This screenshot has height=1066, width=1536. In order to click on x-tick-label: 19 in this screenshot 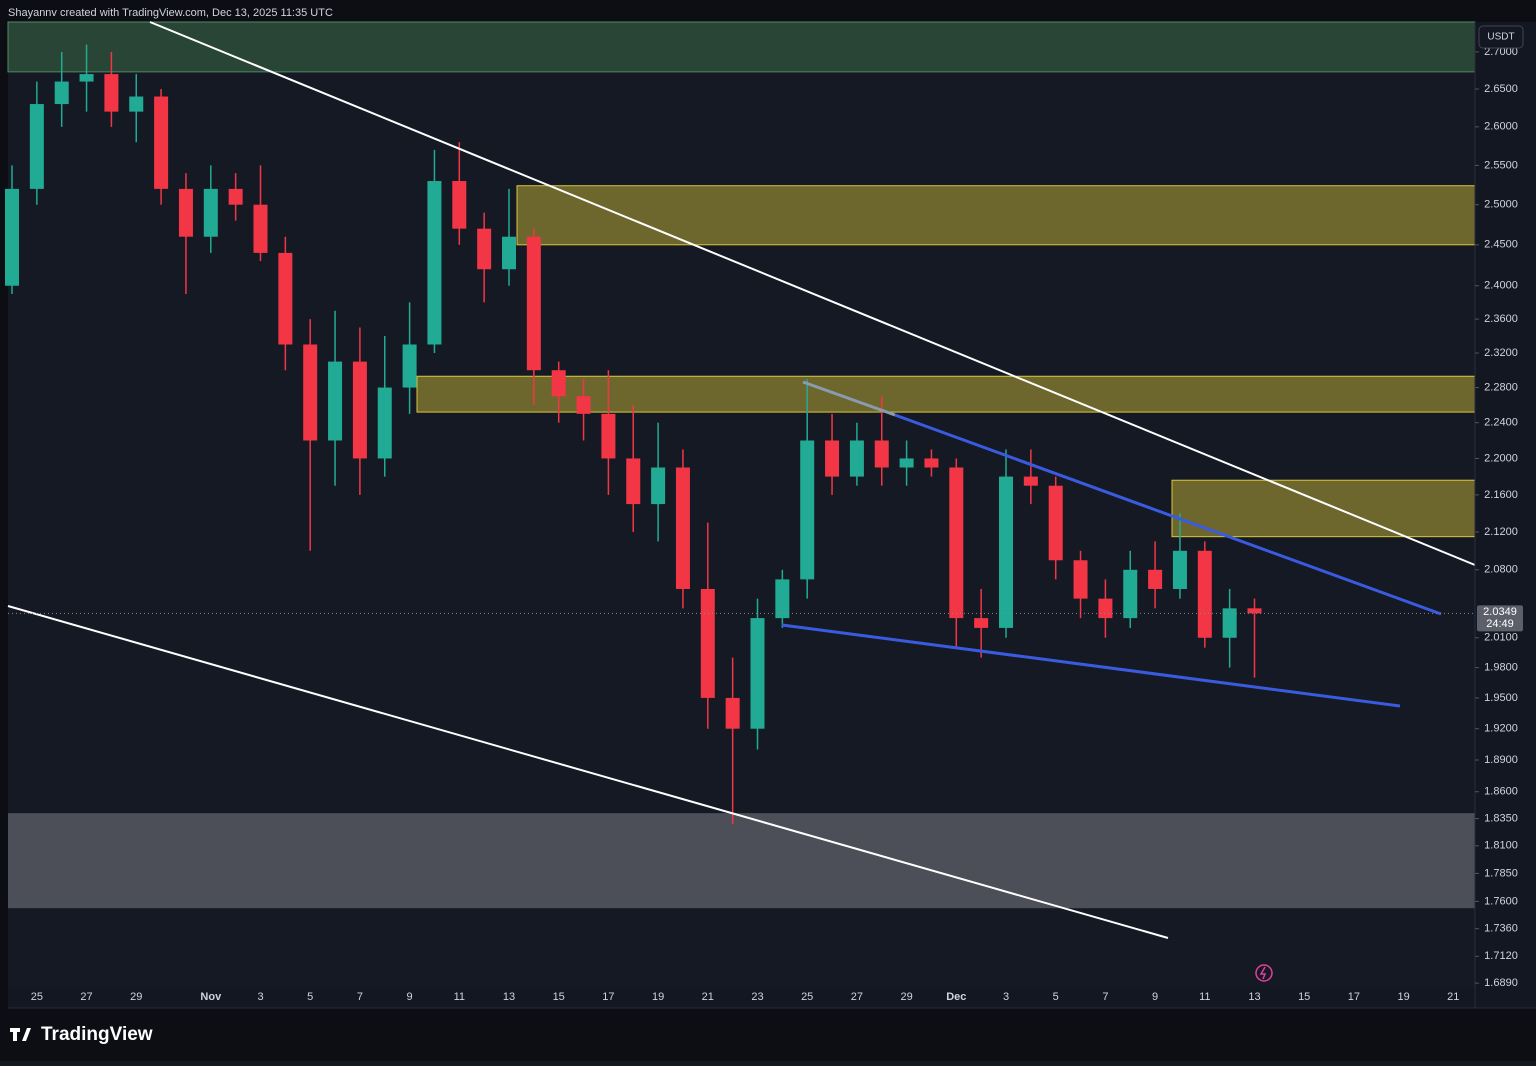, I will do `click(658, 997)`.